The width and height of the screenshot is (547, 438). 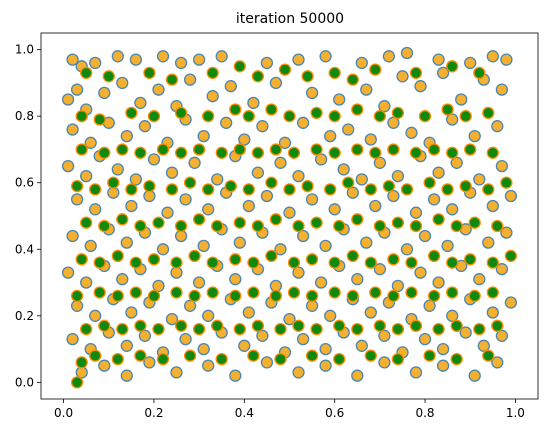 I want to click on chart-title: iteration 50000, so click(x=290, y=19).